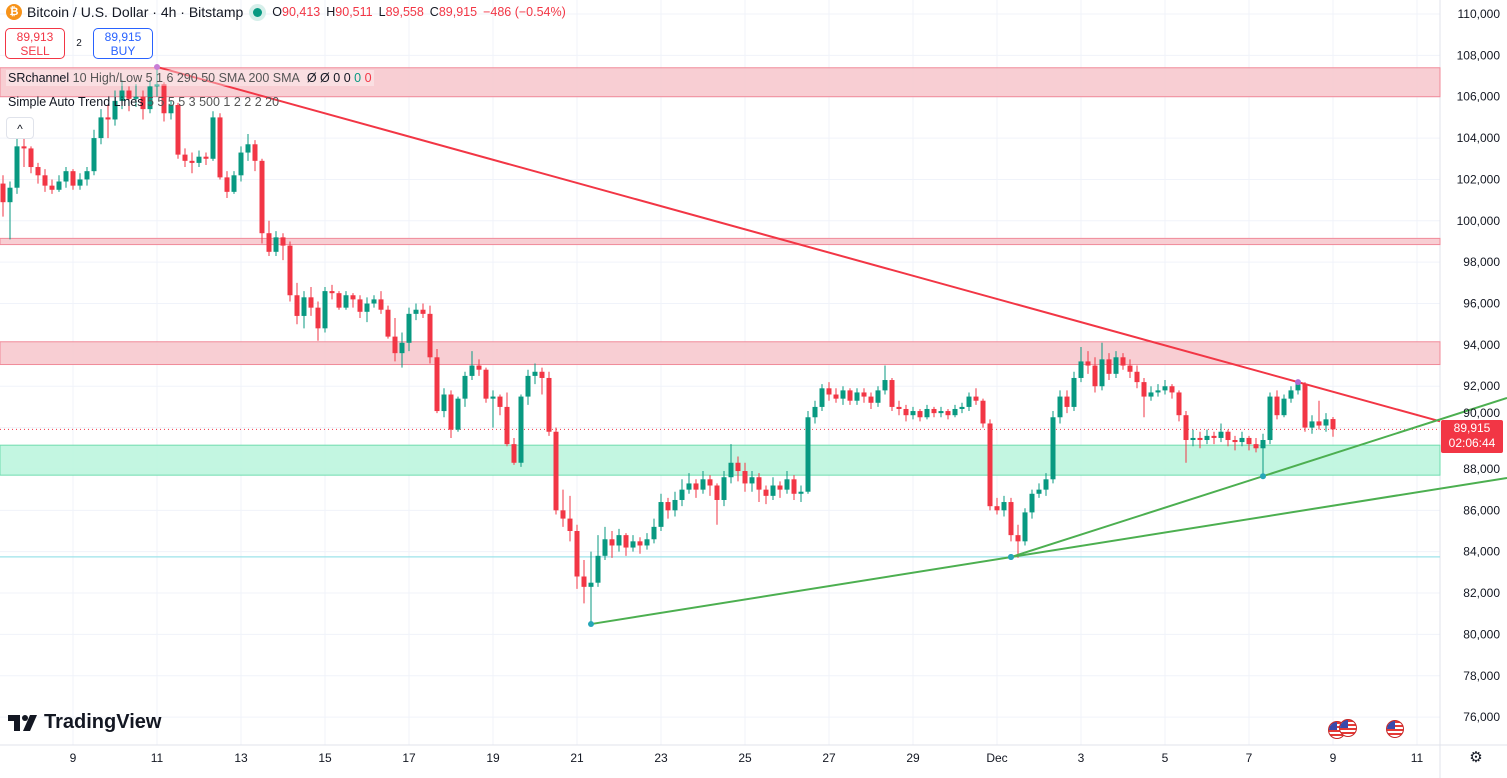 The width and height of the screenshot is (1507, 778). I want to click on tradingview-logo: TradingView, so click(84, 722).